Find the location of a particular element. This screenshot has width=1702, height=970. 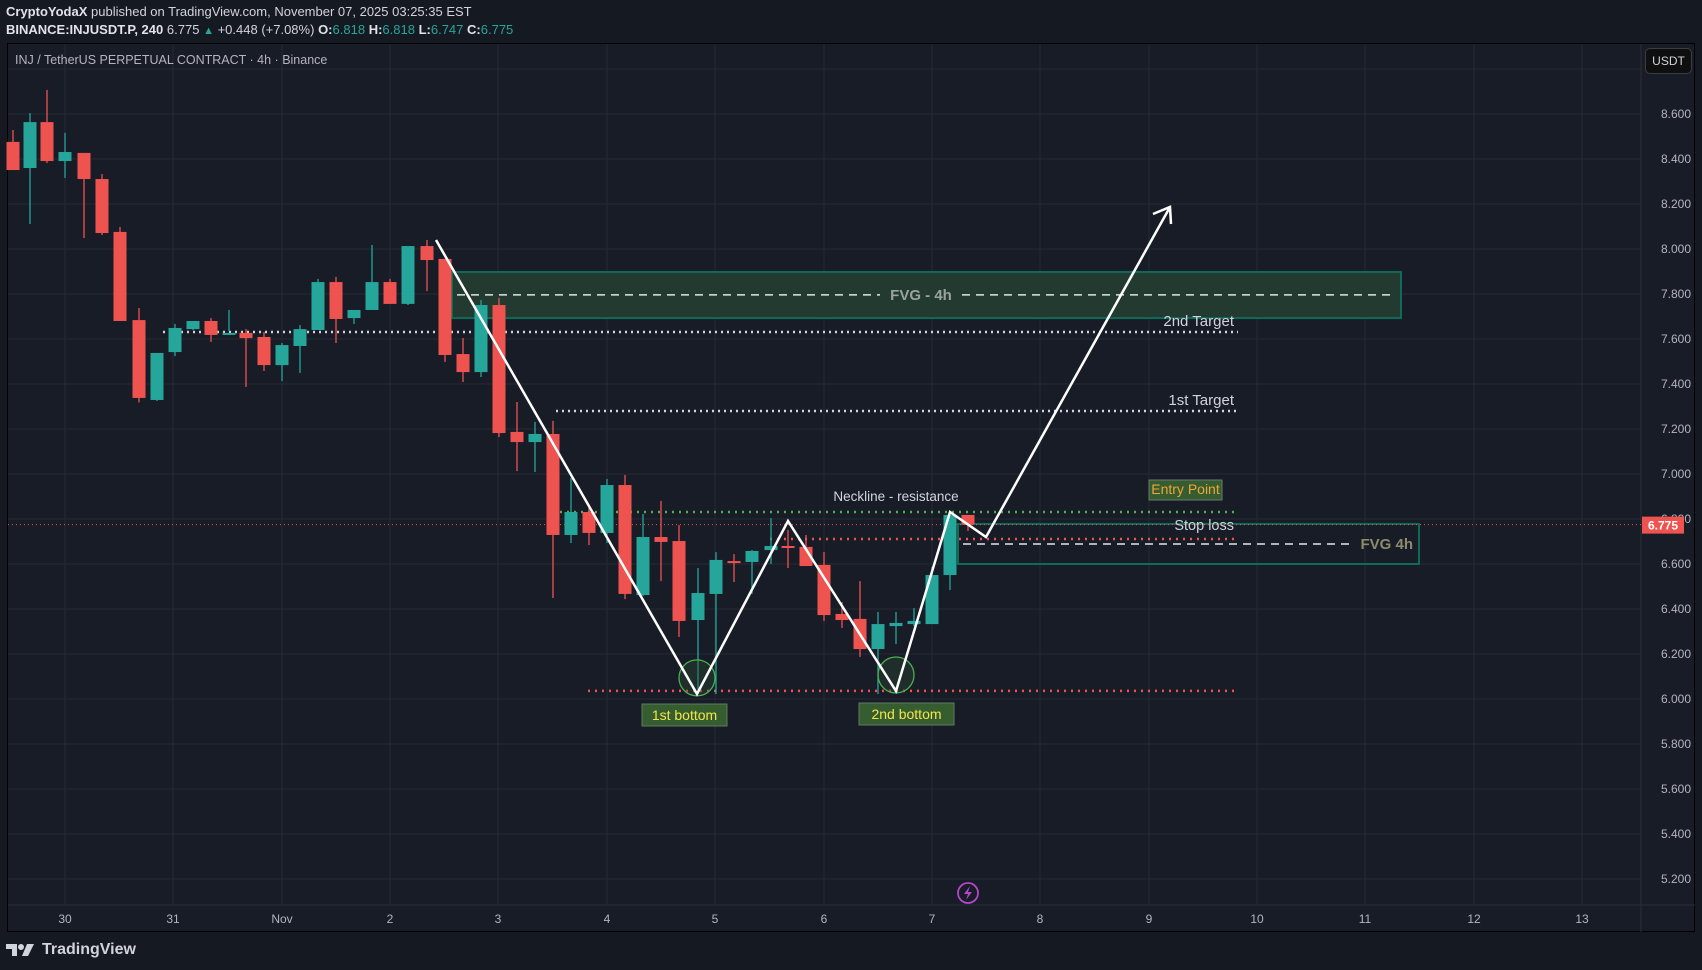

logo-text: TradingView is located at coordinates (89, 949).